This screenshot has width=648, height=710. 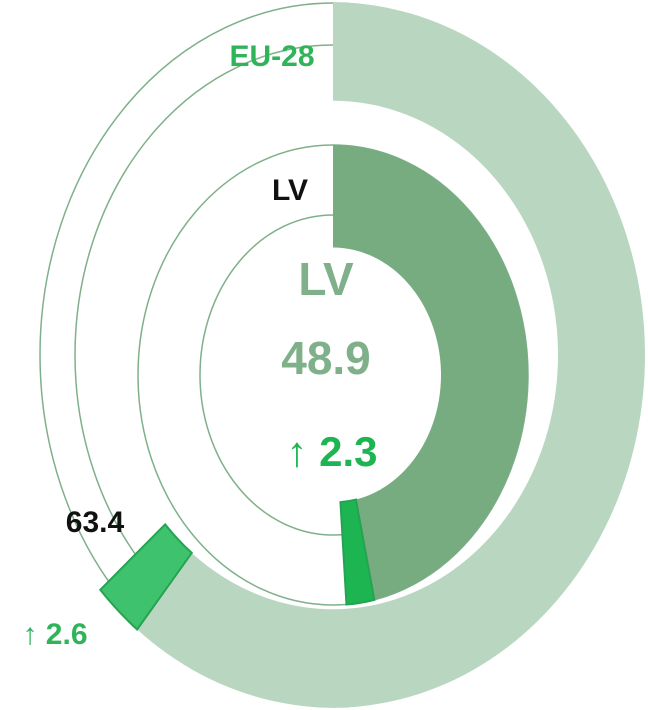 What do you see at coordinates (54, 634) in the screenshot?
I see `outer-change: ↑ 2.6` at bounding box center [54, 634].